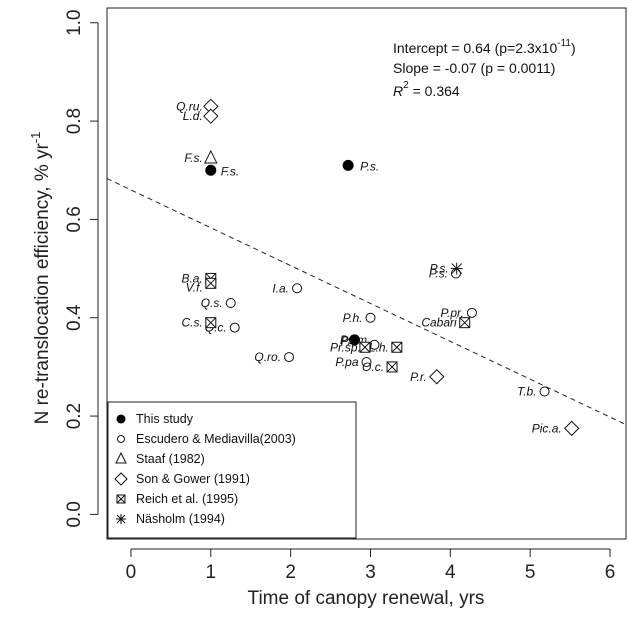  What do you see at coordinates (373, 367) in the screenshot?
I see `point-label: O.c.` at bounding box center [373, 367].